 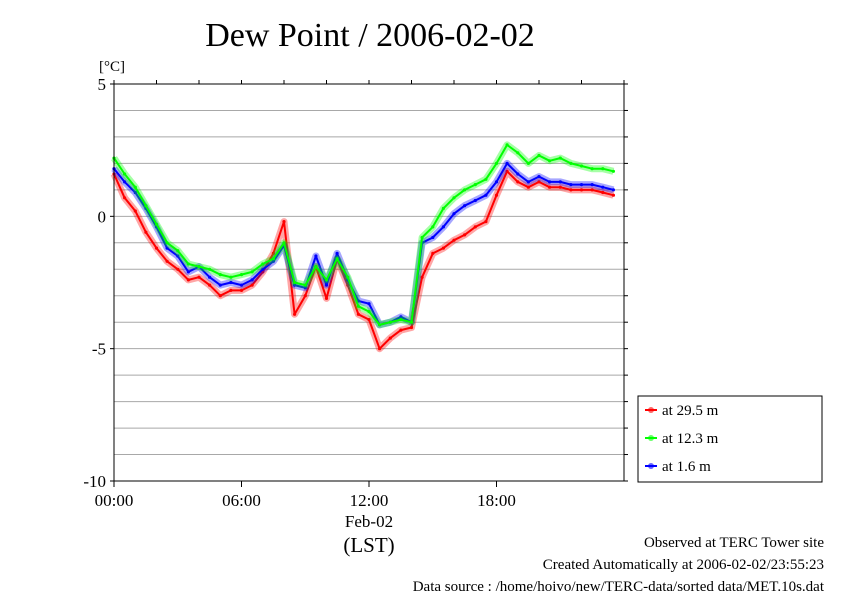 I want to click on date-label: Feb-02, so click(x=369, y=521).